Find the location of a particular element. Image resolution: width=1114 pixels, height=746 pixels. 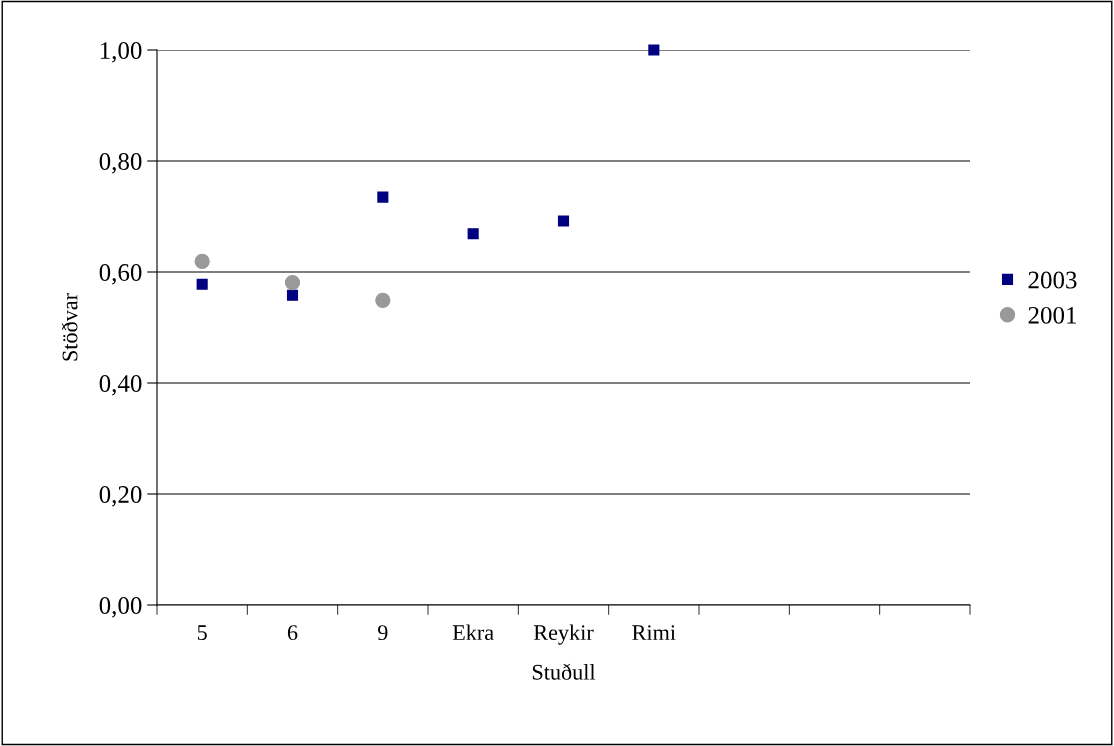

y-tick-label: 1,00 is located at coordinates (121, 52).